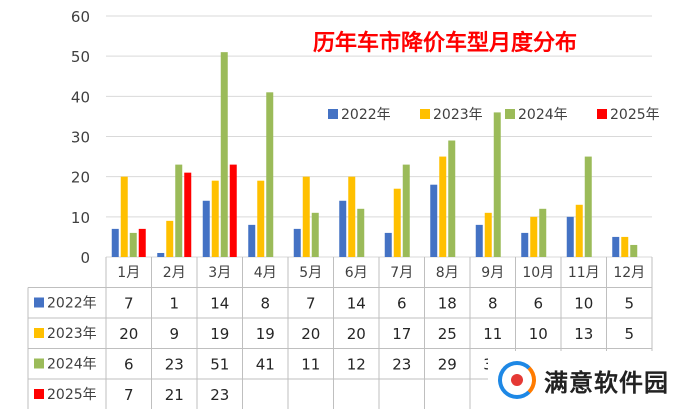  Describe the element at coordinates (219, 395) in the screenshot. I see `table-cell: 23` at that location.